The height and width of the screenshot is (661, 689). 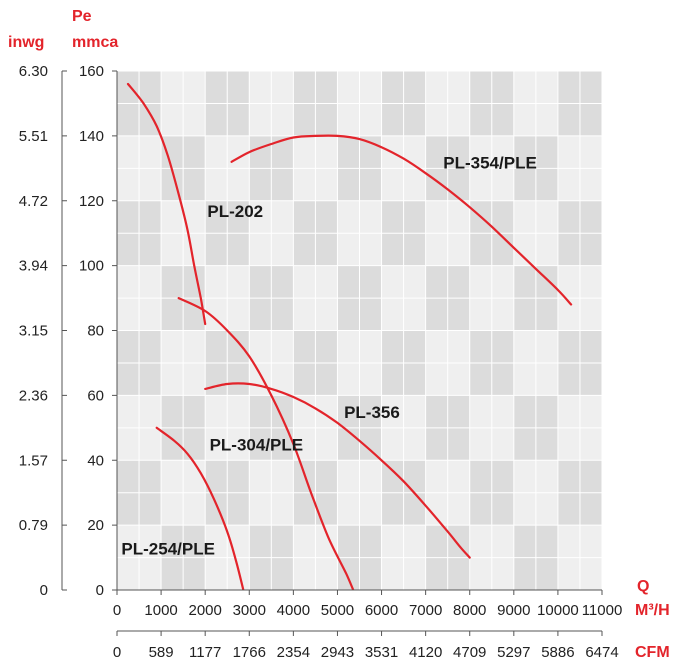 I want to click on y-tick-label-mmca: 60, so click(x=95, y=395).